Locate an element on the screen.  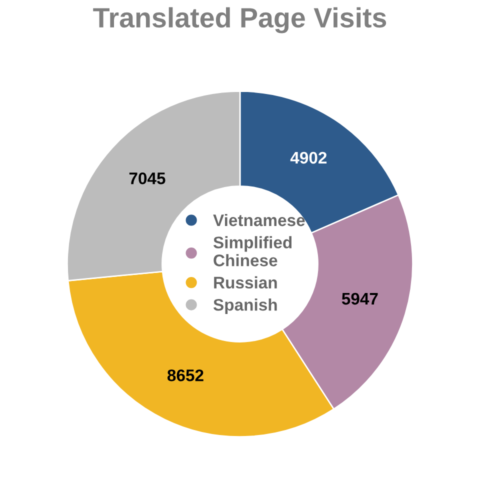
legend-label: Vietnamese is located at coordinates (259, 220).